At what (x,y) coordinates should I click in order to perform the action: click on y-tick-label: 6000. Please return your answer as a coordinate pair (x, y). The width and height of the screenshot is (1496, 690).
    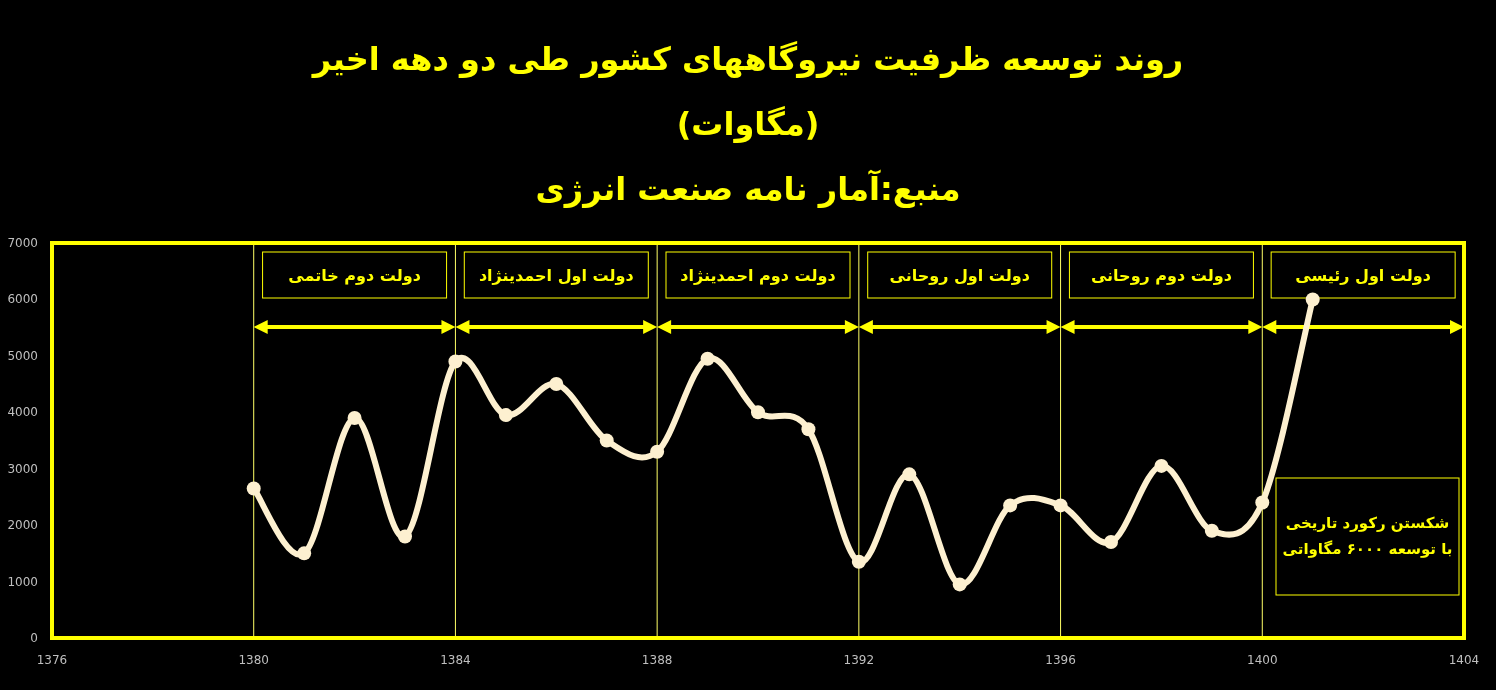
    Looking at the image, I should click on (22, 299).